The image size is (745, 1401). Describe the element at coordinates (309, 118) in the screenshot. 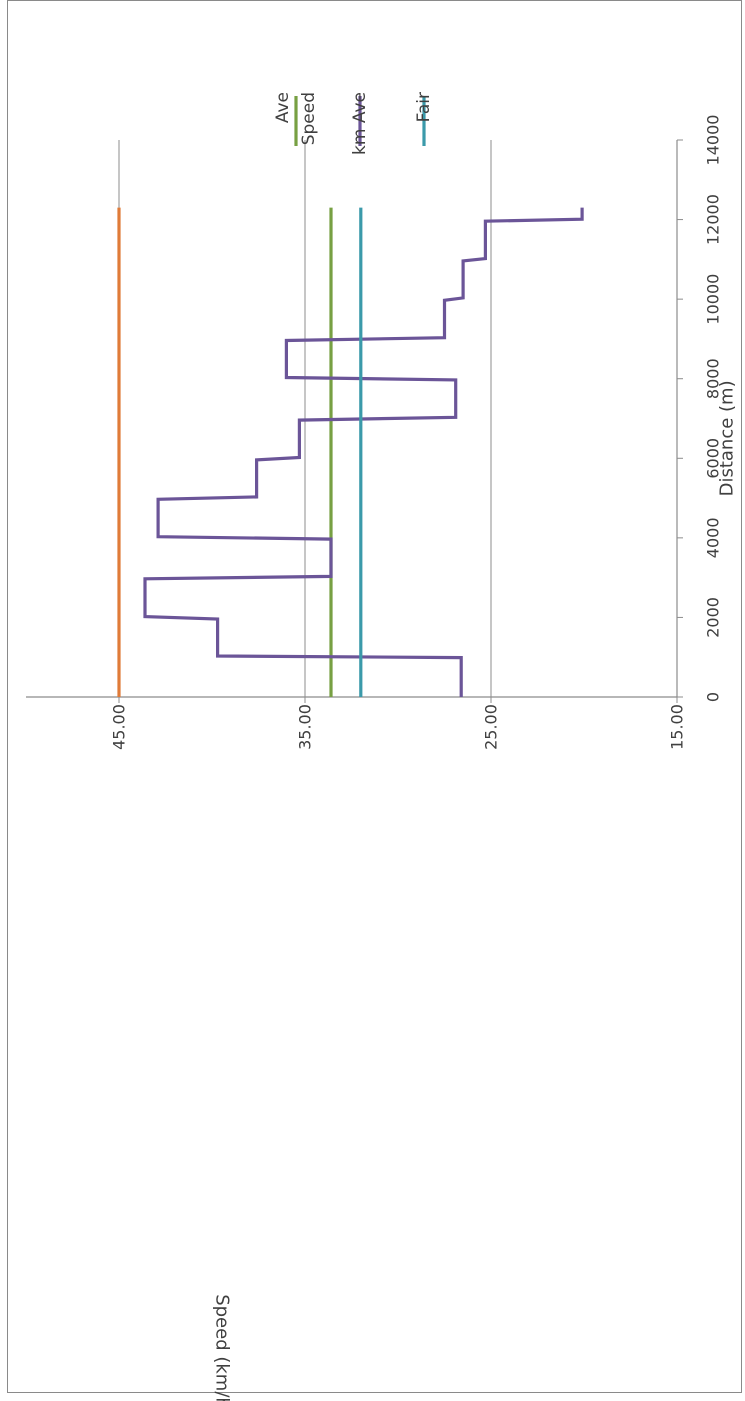

I see `legend-label: Speed` at that location.